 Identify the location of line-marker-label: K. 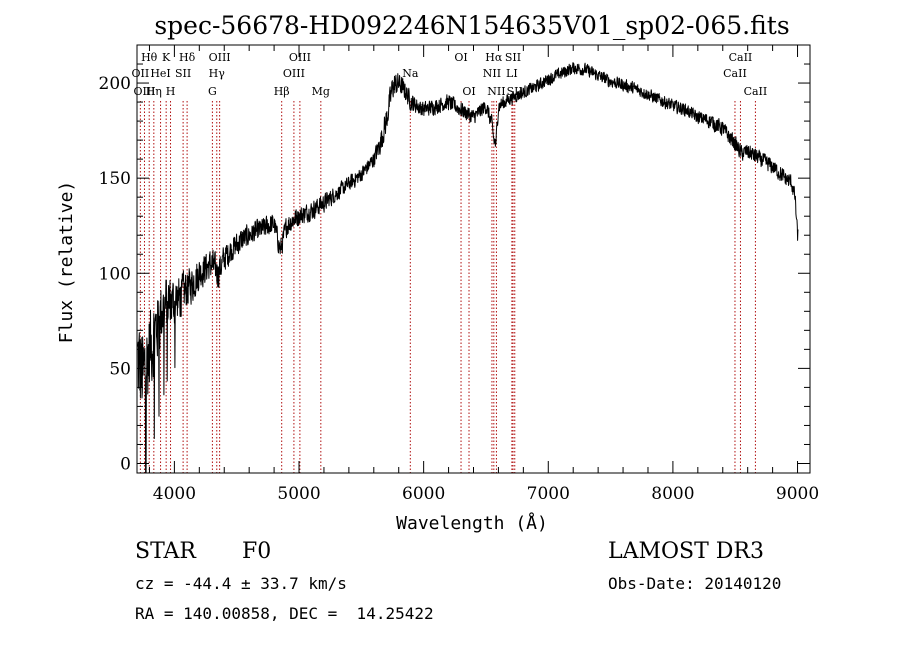
(166, 57).